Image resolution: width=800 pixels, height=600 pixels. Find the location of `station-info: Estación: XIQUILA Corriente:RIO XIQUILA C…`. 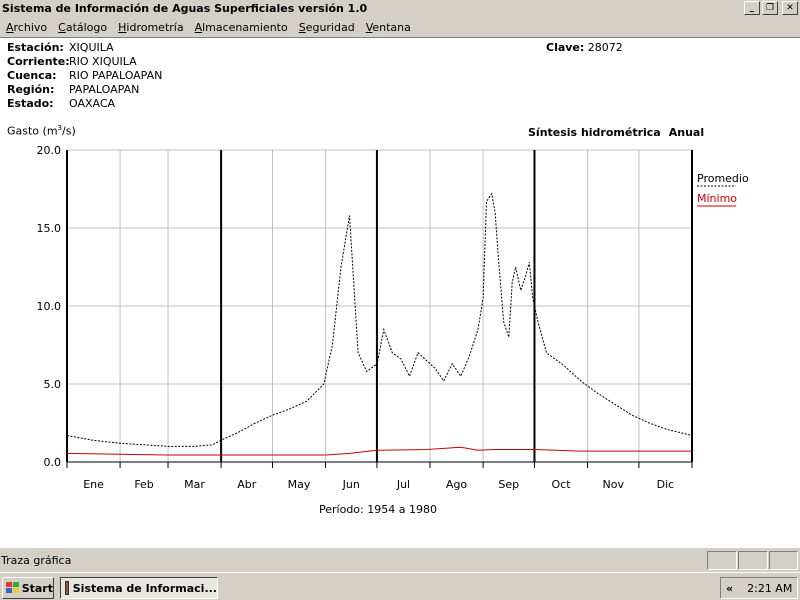

station-info: Estación: XIQUILA Corriente:RIO XIQUILA C… is located at coordinates (84, 76).